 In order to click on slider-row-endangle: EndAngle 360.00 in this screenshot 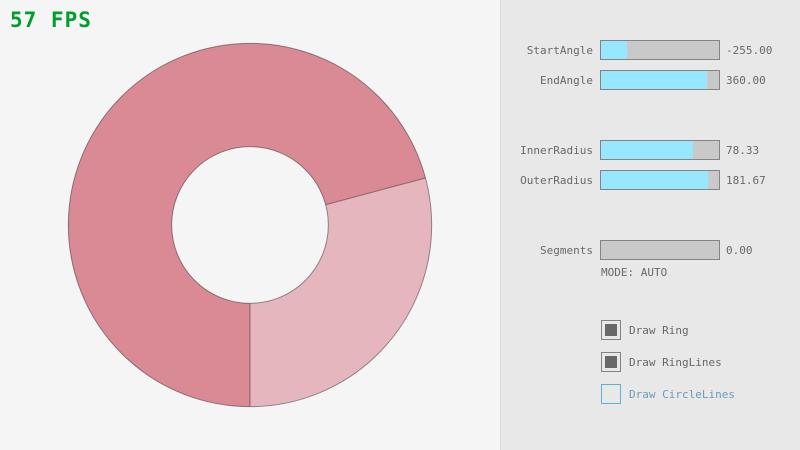, I will do `click(650, 80)`.